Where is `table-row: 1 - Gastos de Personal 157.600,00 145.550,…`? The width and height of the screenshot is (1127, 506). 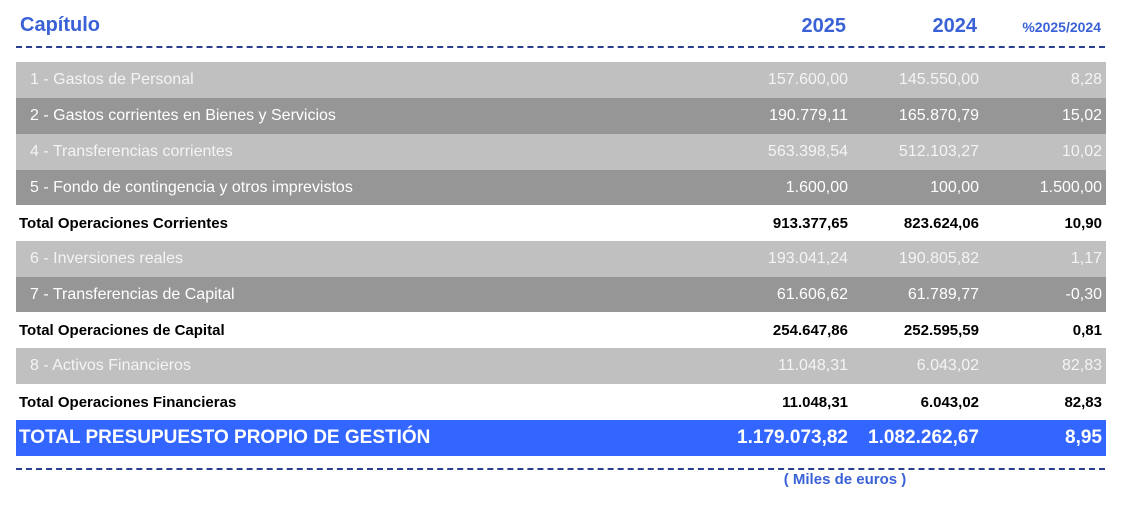
table-row: 1 - Gastos de Personal 157.600,00 145.550,… is located at coordinates (561, 80).